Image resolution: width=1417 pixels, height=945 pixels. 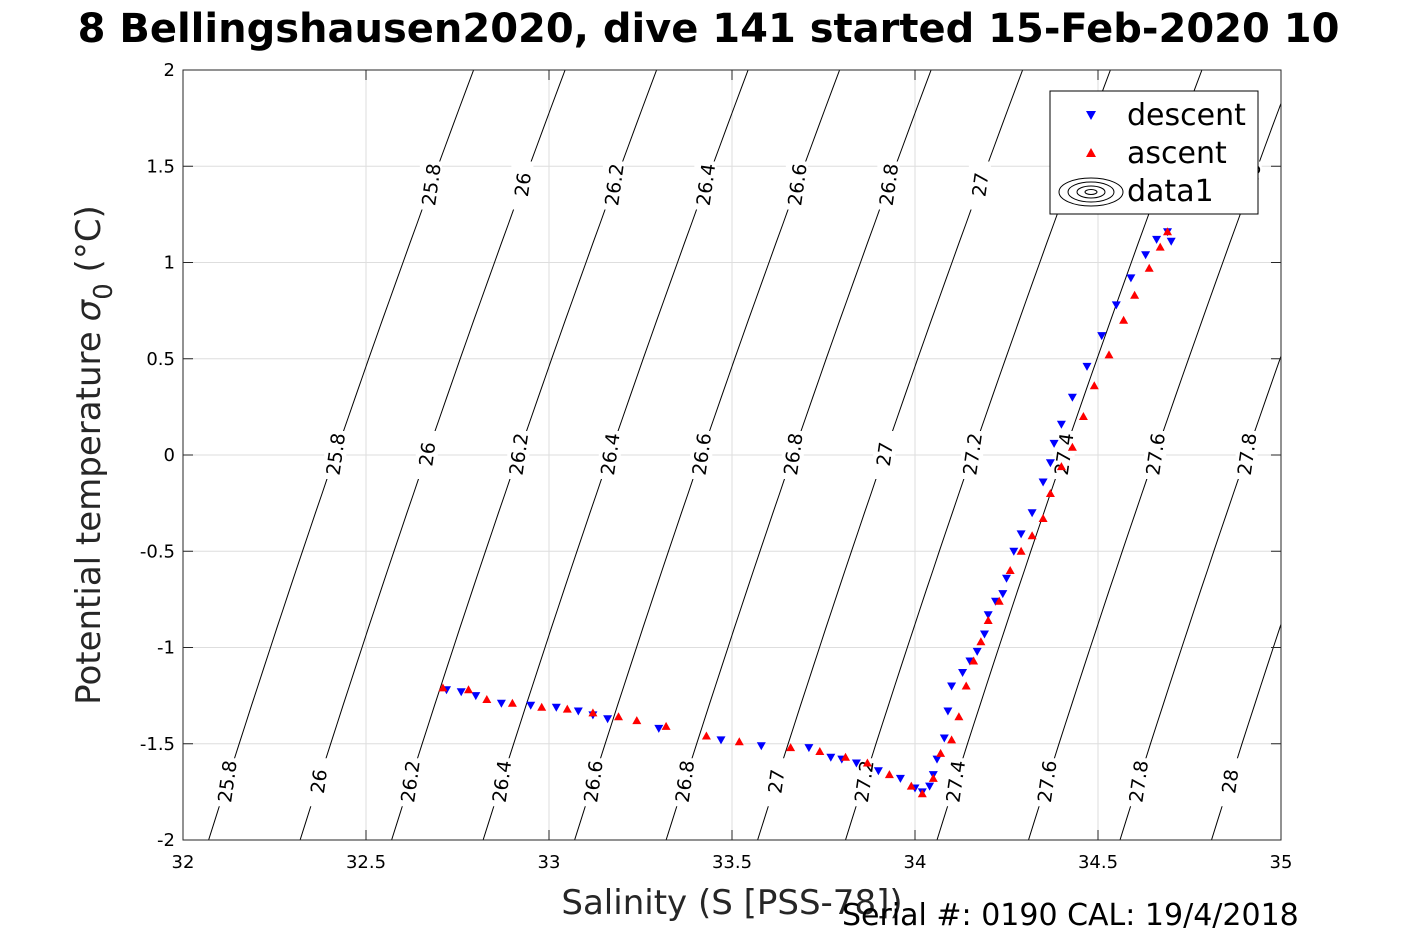 I want to click on y-axis-label-symbol: σ, so click(x=89, y=309).